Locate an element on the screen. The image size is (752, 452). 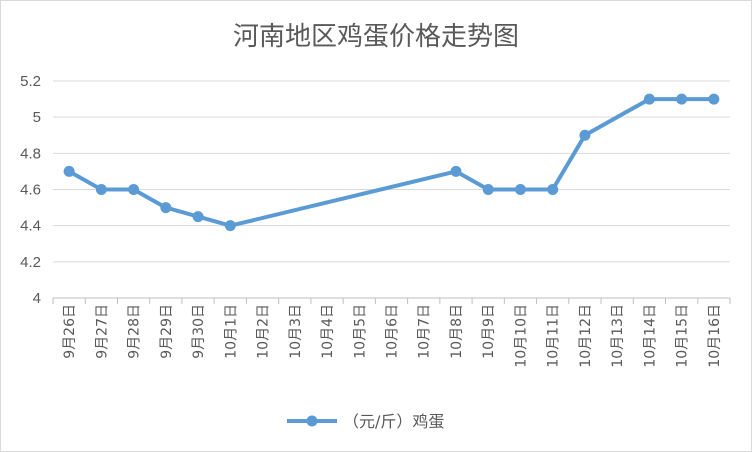
x-tick-label: 10月12日 is located at coordinates (586, 336).